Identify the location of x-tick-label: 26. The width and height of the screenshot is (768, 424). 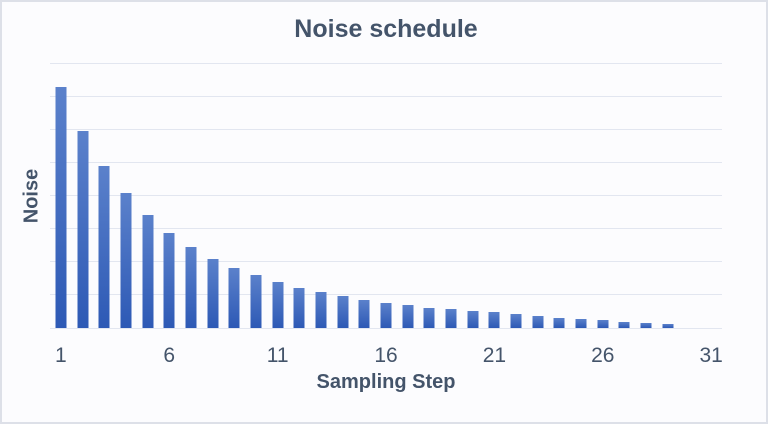
(603, 355).